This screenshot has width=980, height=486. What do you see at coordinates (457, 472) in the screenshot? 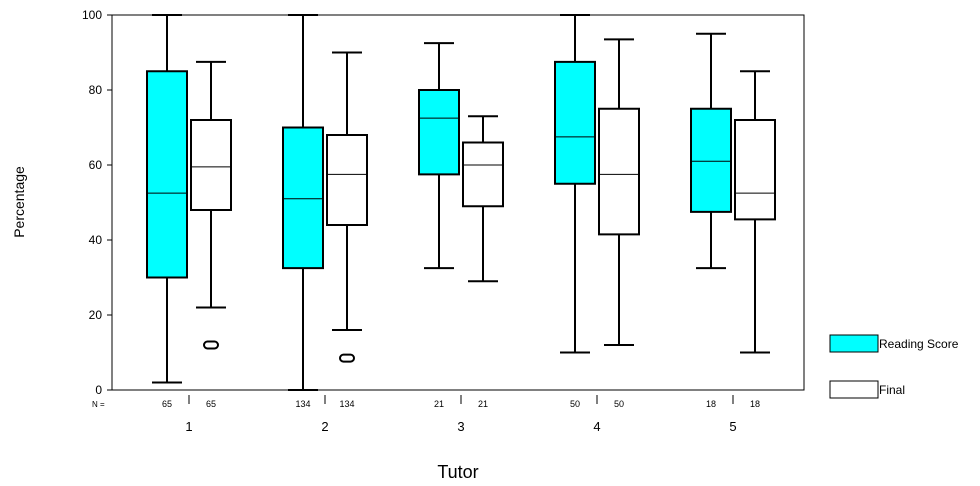
I see `x-axis-label: Tutor` at bounding box center [457, 472].